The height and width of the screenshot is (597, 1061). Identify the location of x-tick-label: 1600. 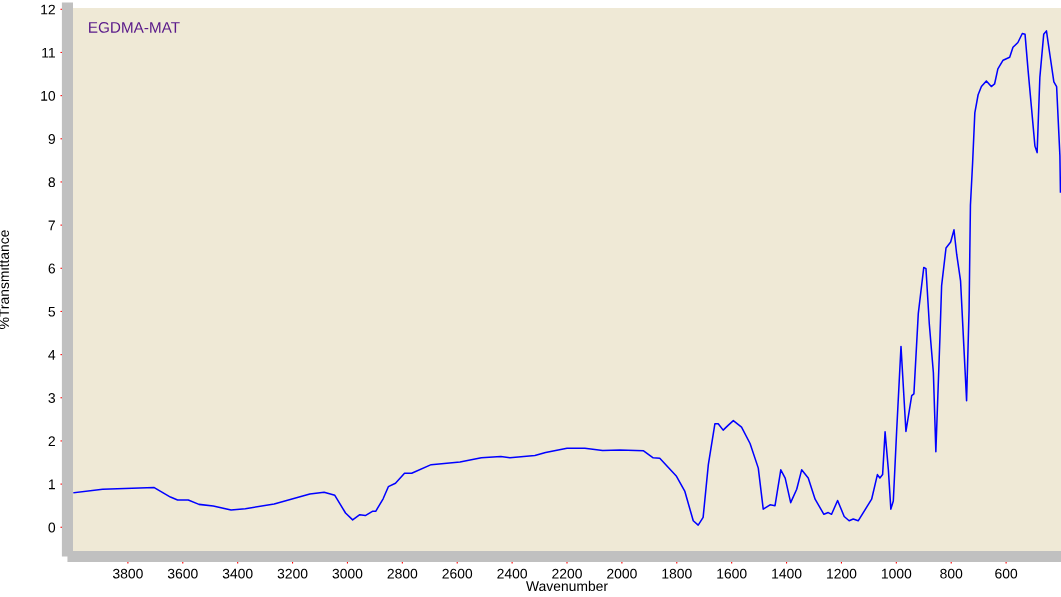
(732, 573).